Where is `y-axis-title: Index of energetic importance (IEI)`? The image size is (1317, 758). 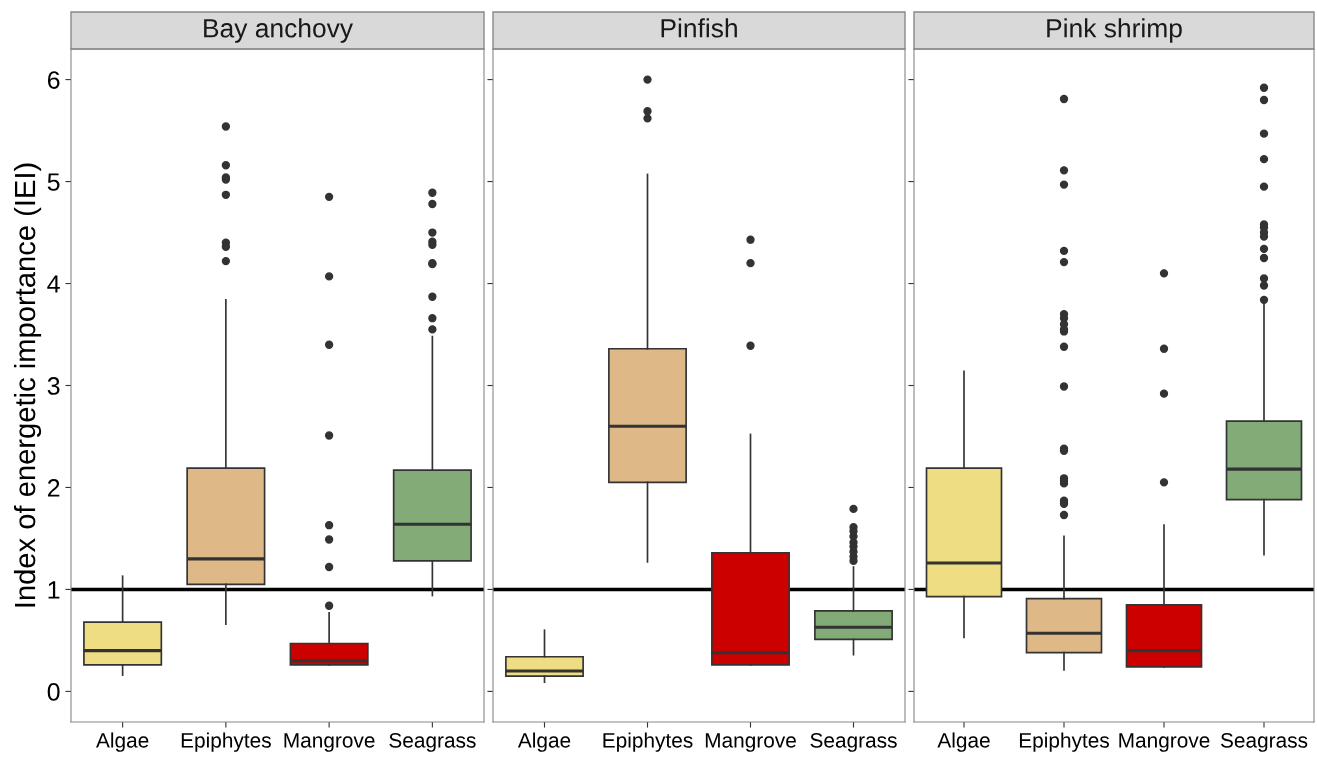
y-axis-title: Index of energetic importance (IEI) is located at coordinates (27, 385).